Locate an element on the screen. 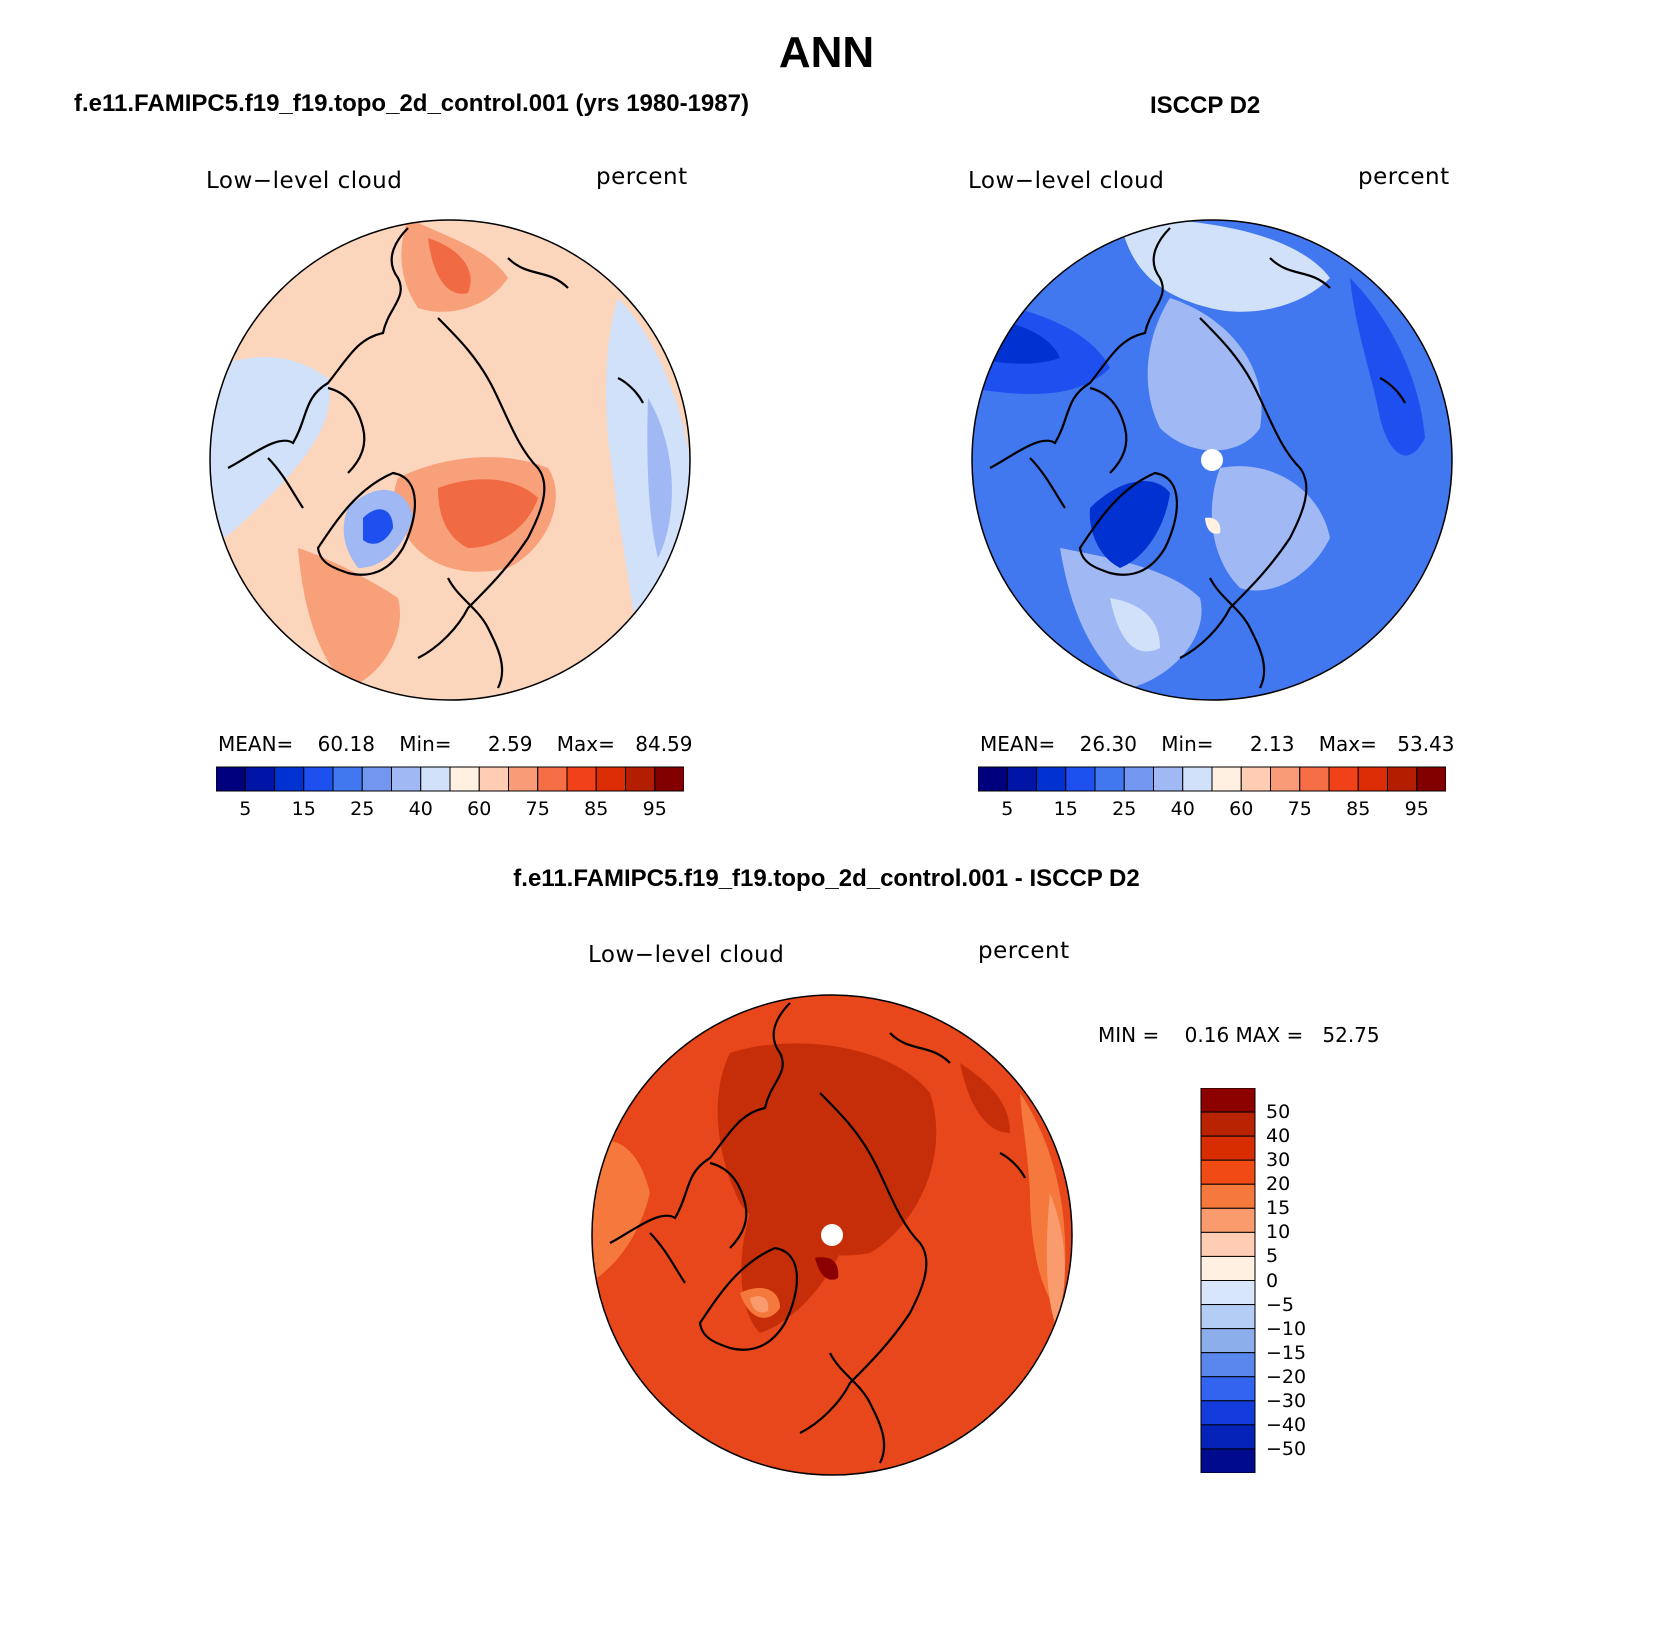 The image size is (1653, 1650). diff-colorbar-tick-label: 5 is located at coordinates (1272, 1256).